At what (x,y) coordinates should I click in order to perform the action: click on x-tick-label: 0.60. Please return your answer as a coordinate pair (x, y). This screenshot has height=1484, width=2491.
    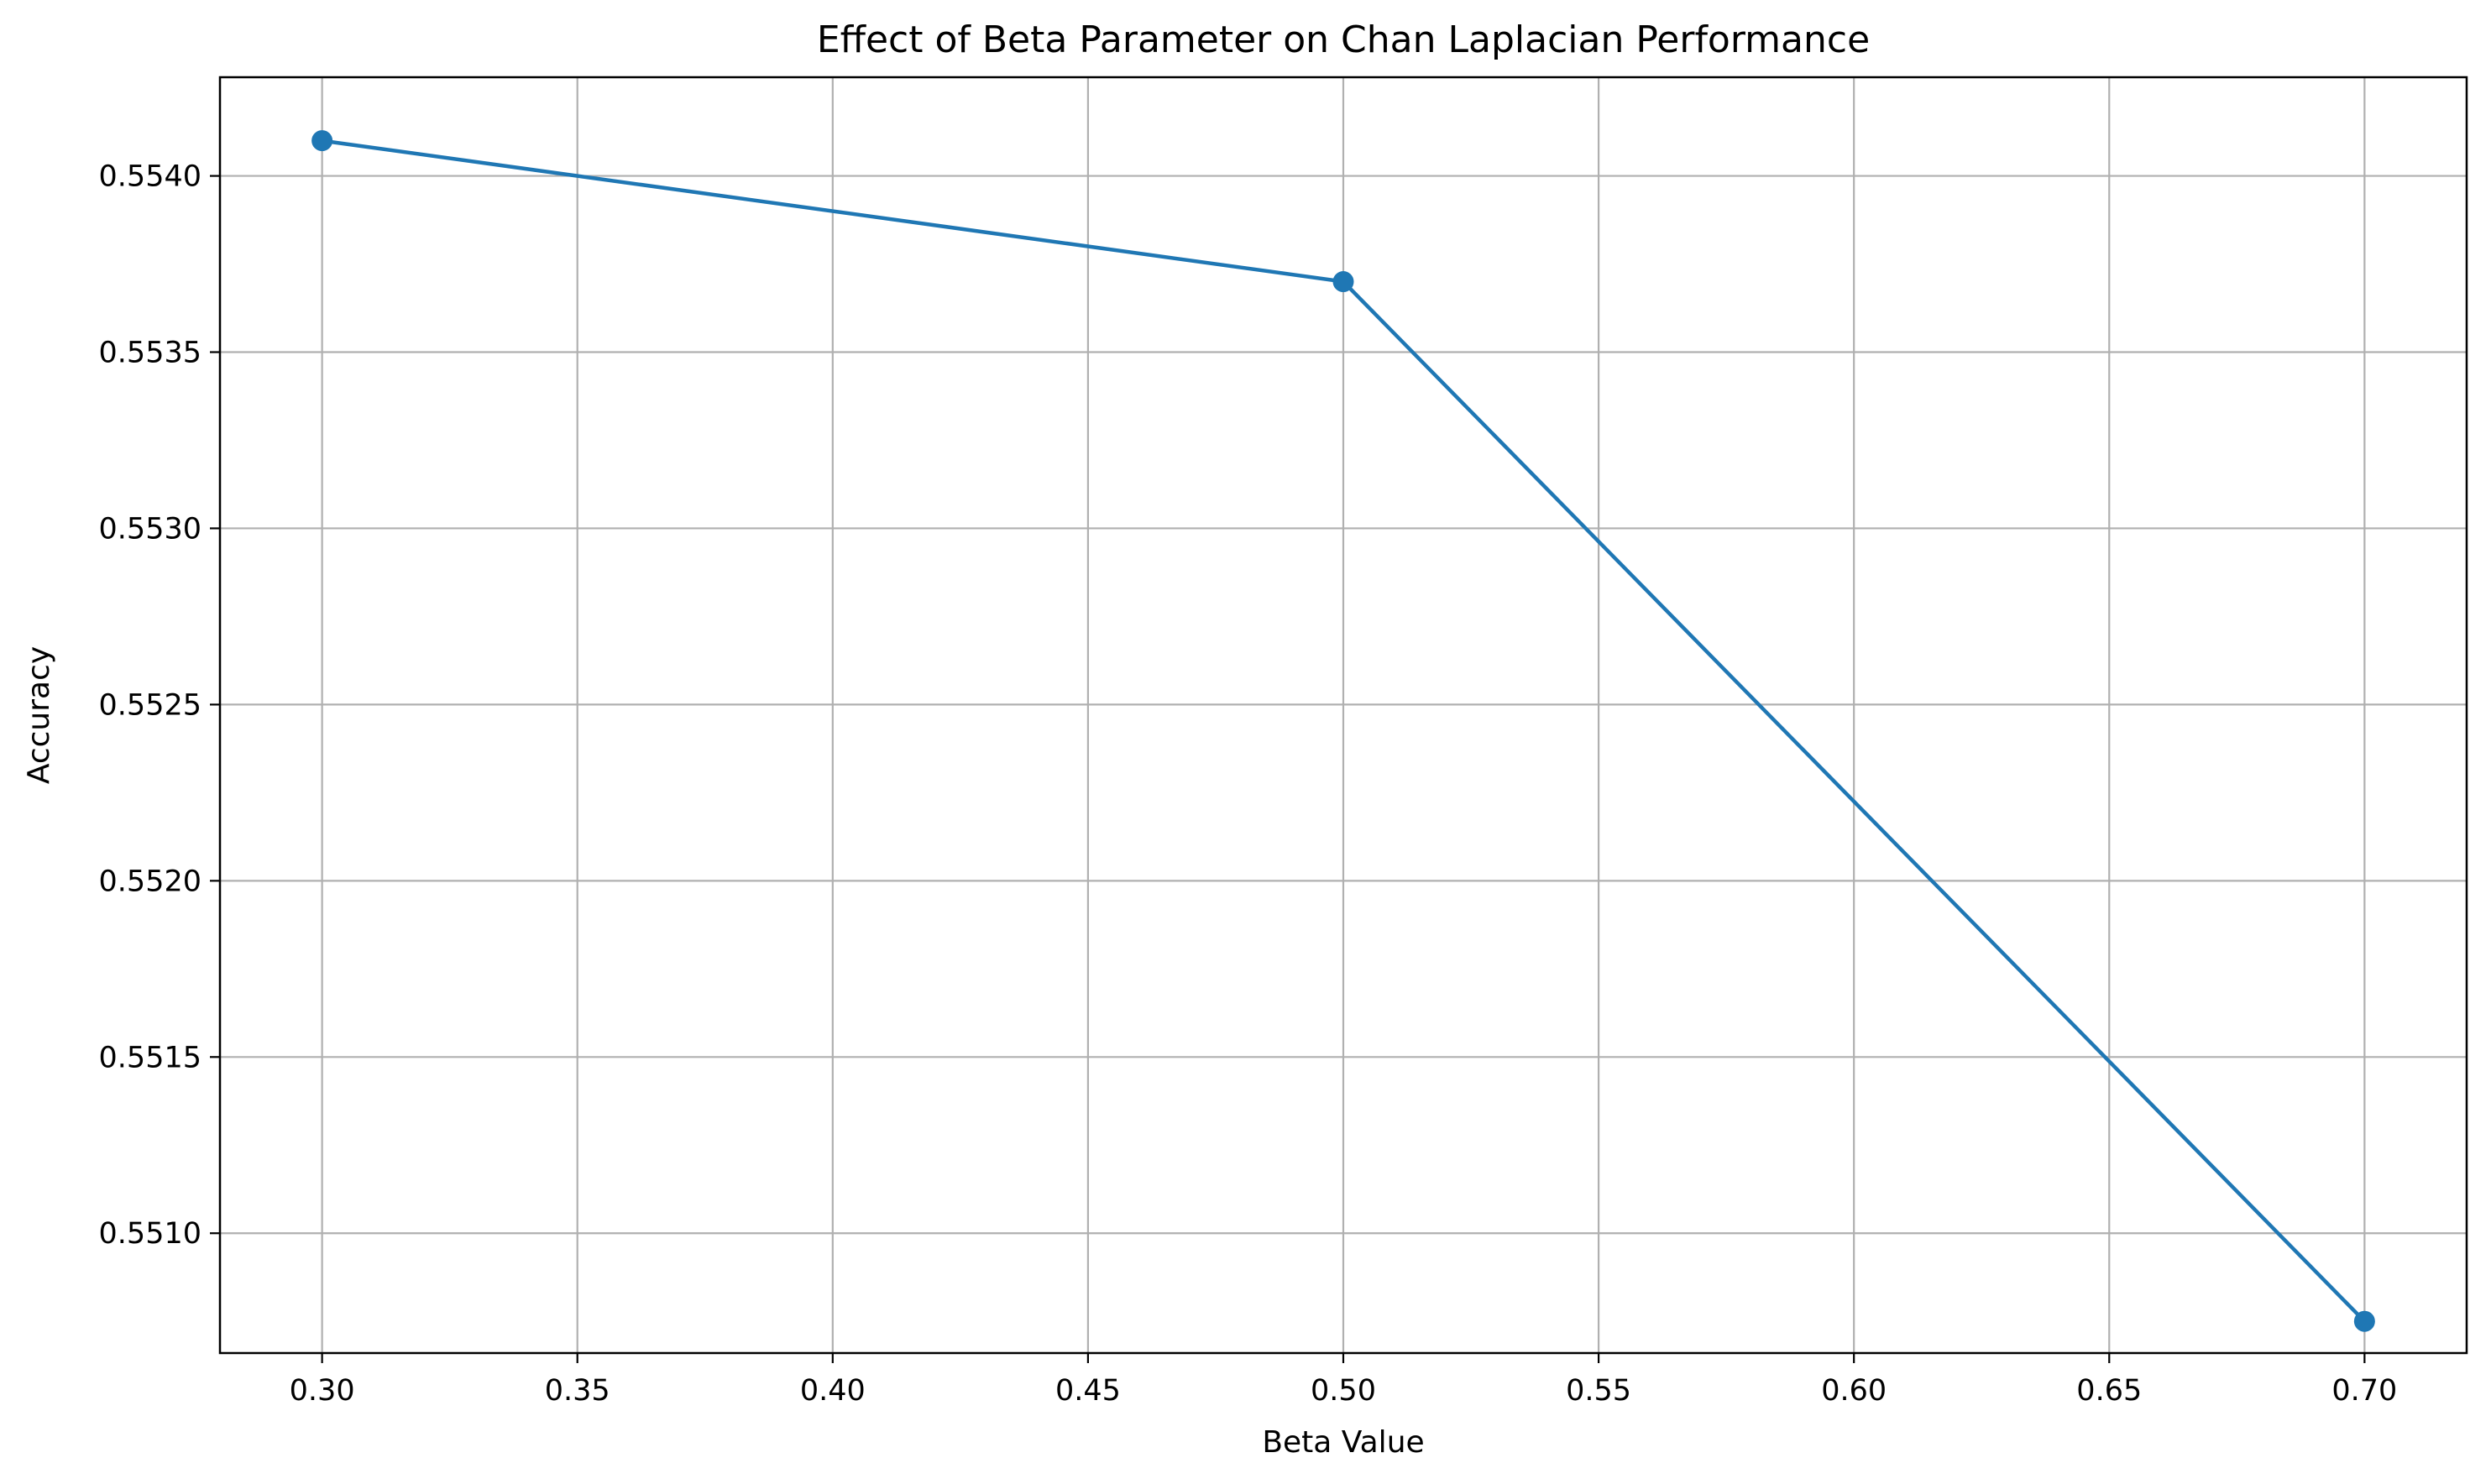
    Looking at the image, I should click on (1854, 1391).